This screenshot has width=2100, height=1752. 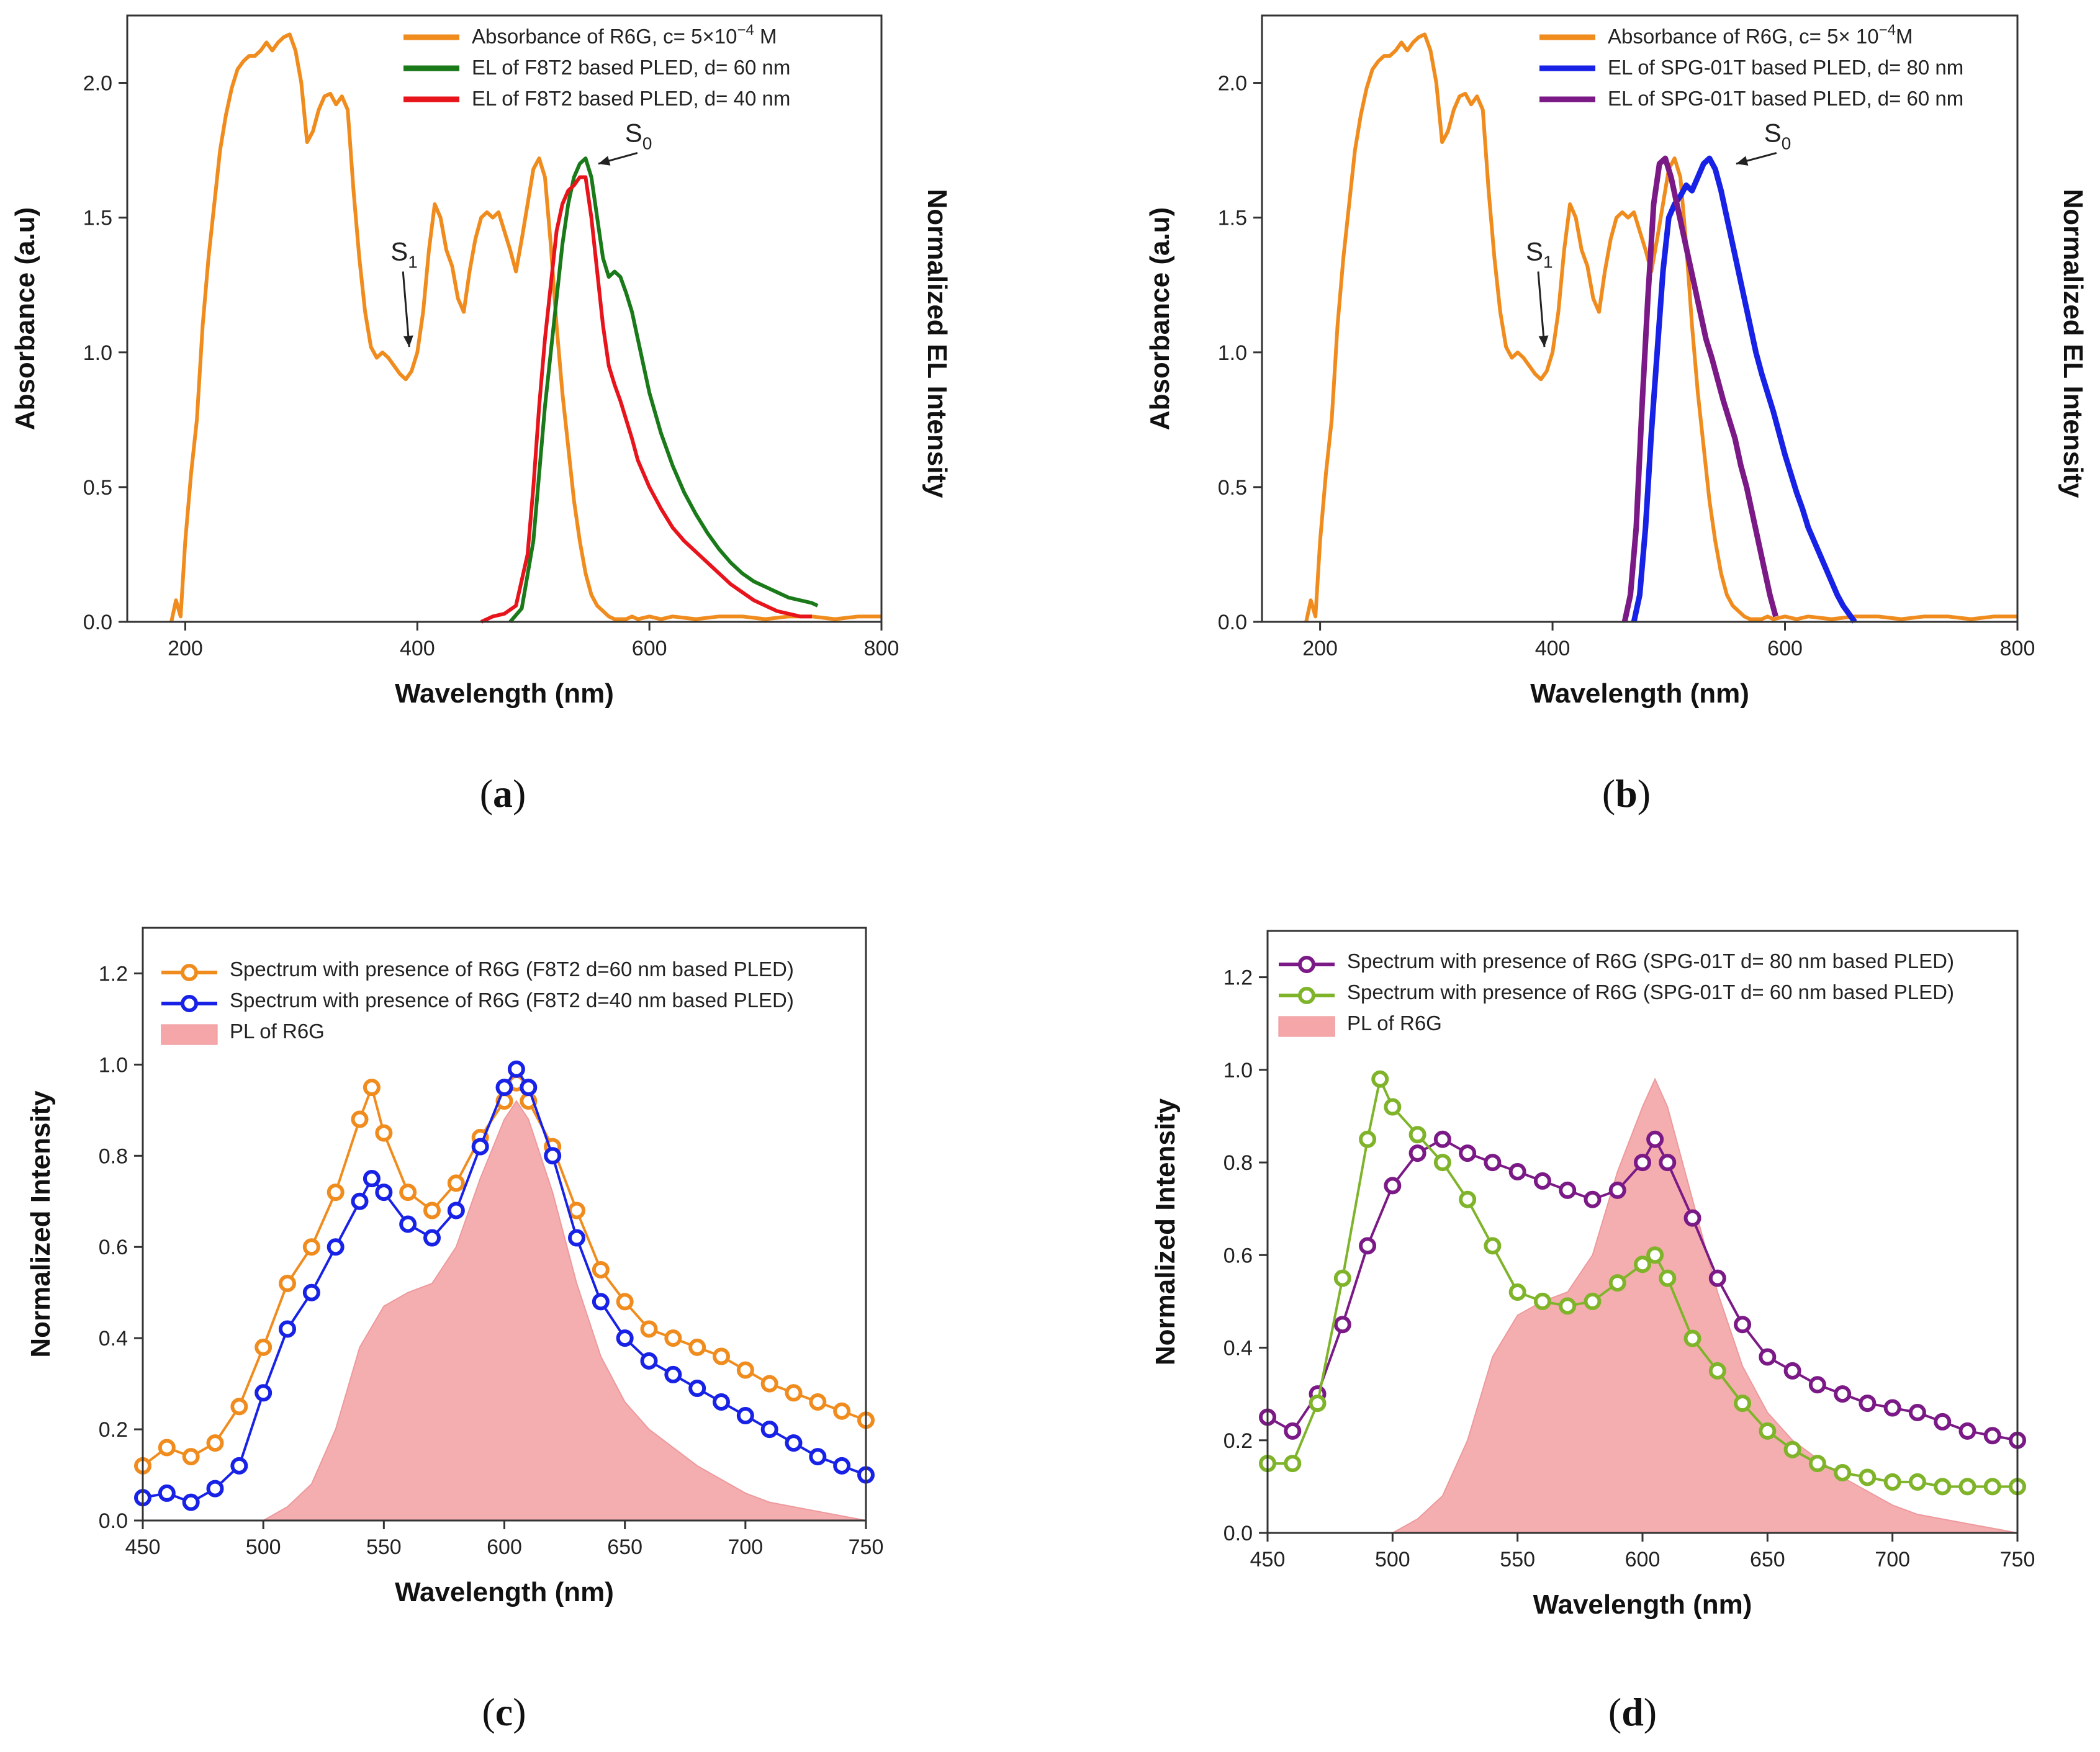 I want to click on y-axis-label: Normalized Intensity, so click(x=40, y=1224).